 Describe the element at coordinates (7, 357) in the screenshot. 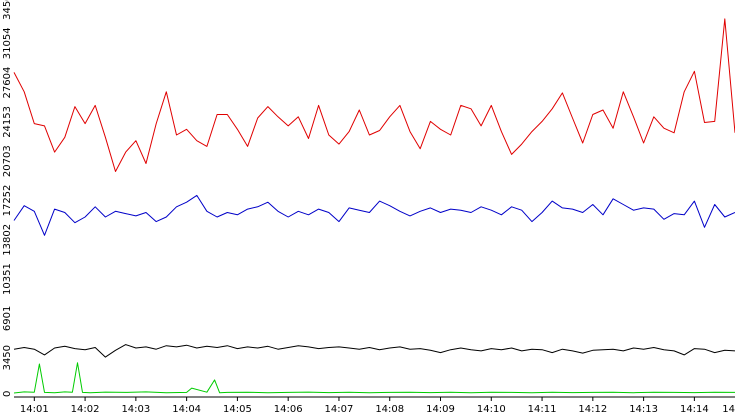

I see `y-tick-label: 3450` at that location.